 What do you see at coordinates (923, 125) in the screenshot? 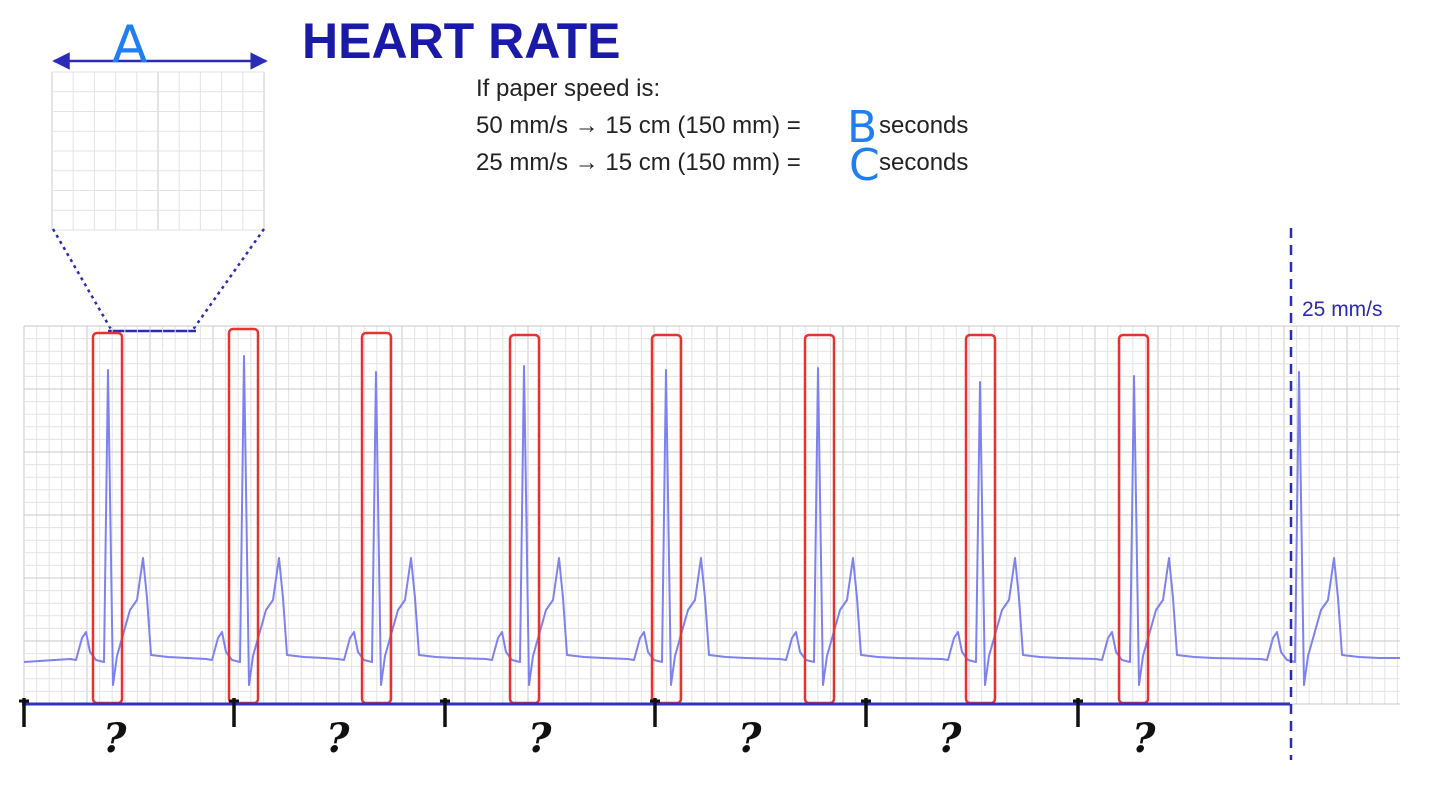
I see `seconds-label-1: seconds` at bounding box center [923, 125].